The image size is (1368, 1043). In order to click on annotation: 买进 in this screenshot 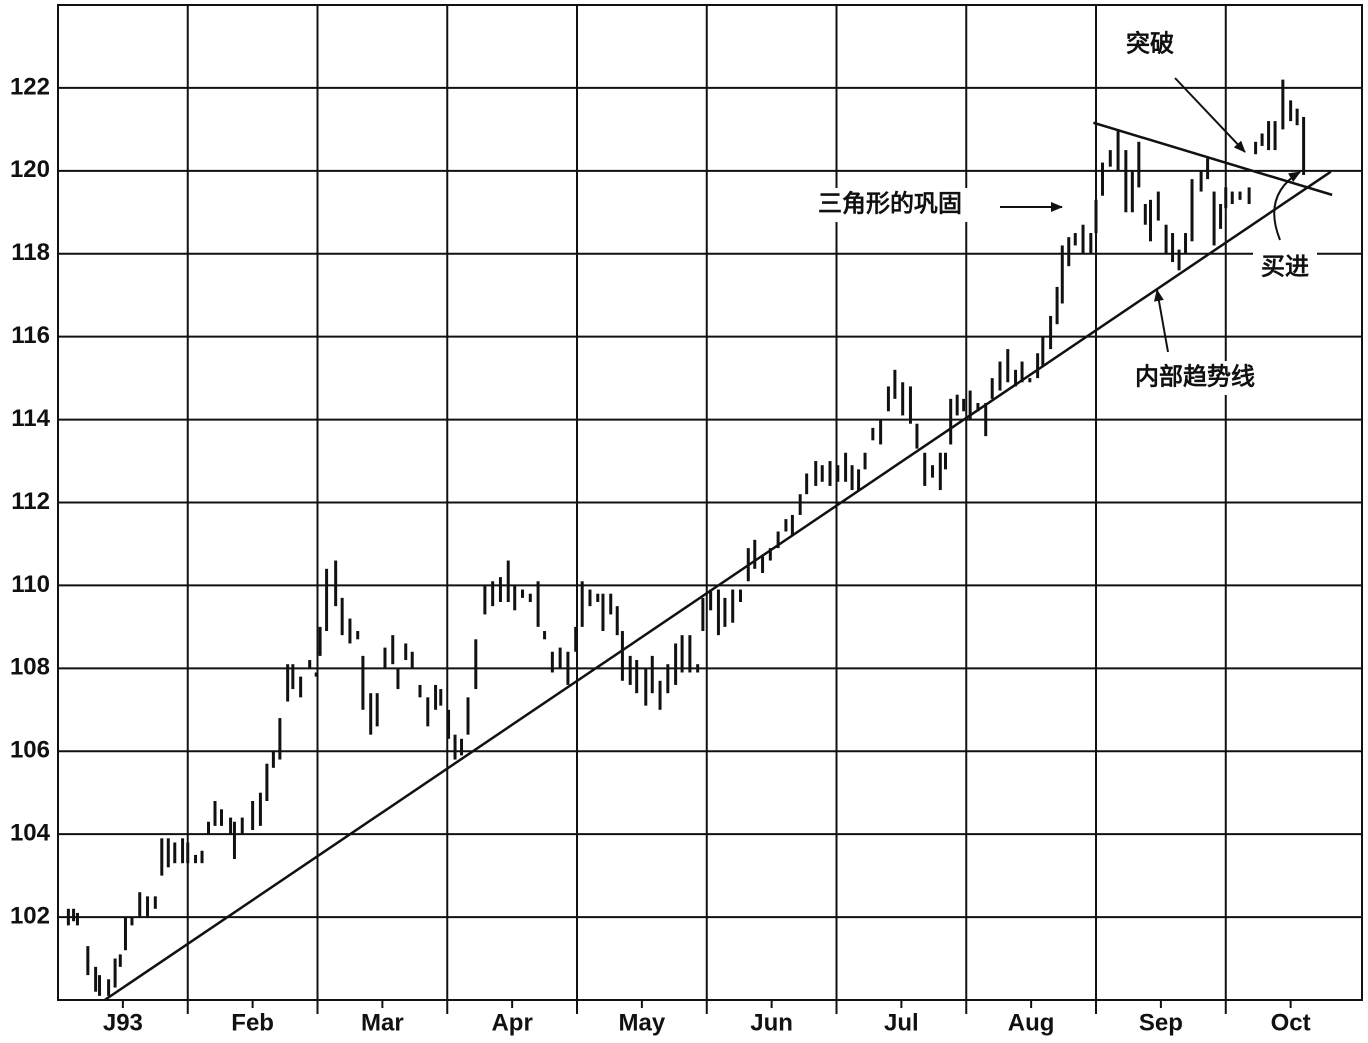, I will do `click(1285, 266)`.